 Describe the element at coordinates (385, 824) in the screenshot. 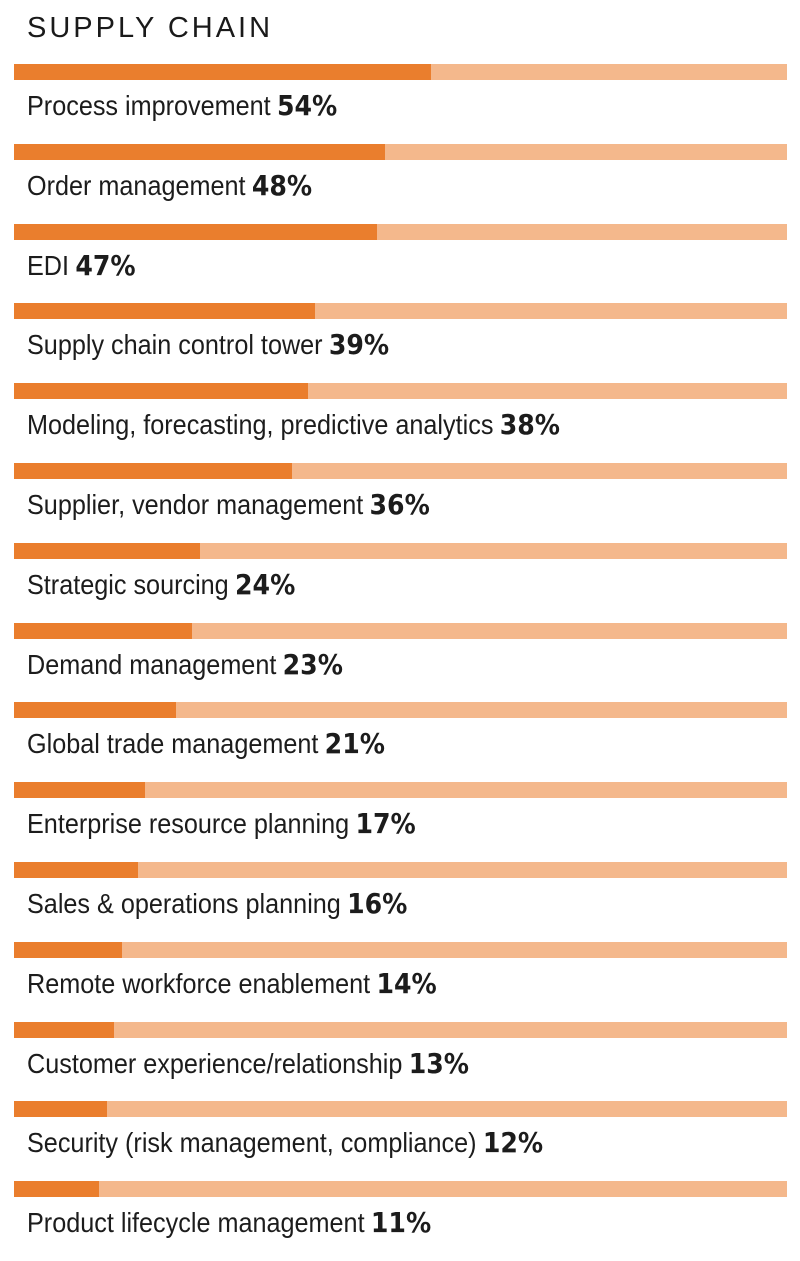

I see `value-label: 17%` at that location.